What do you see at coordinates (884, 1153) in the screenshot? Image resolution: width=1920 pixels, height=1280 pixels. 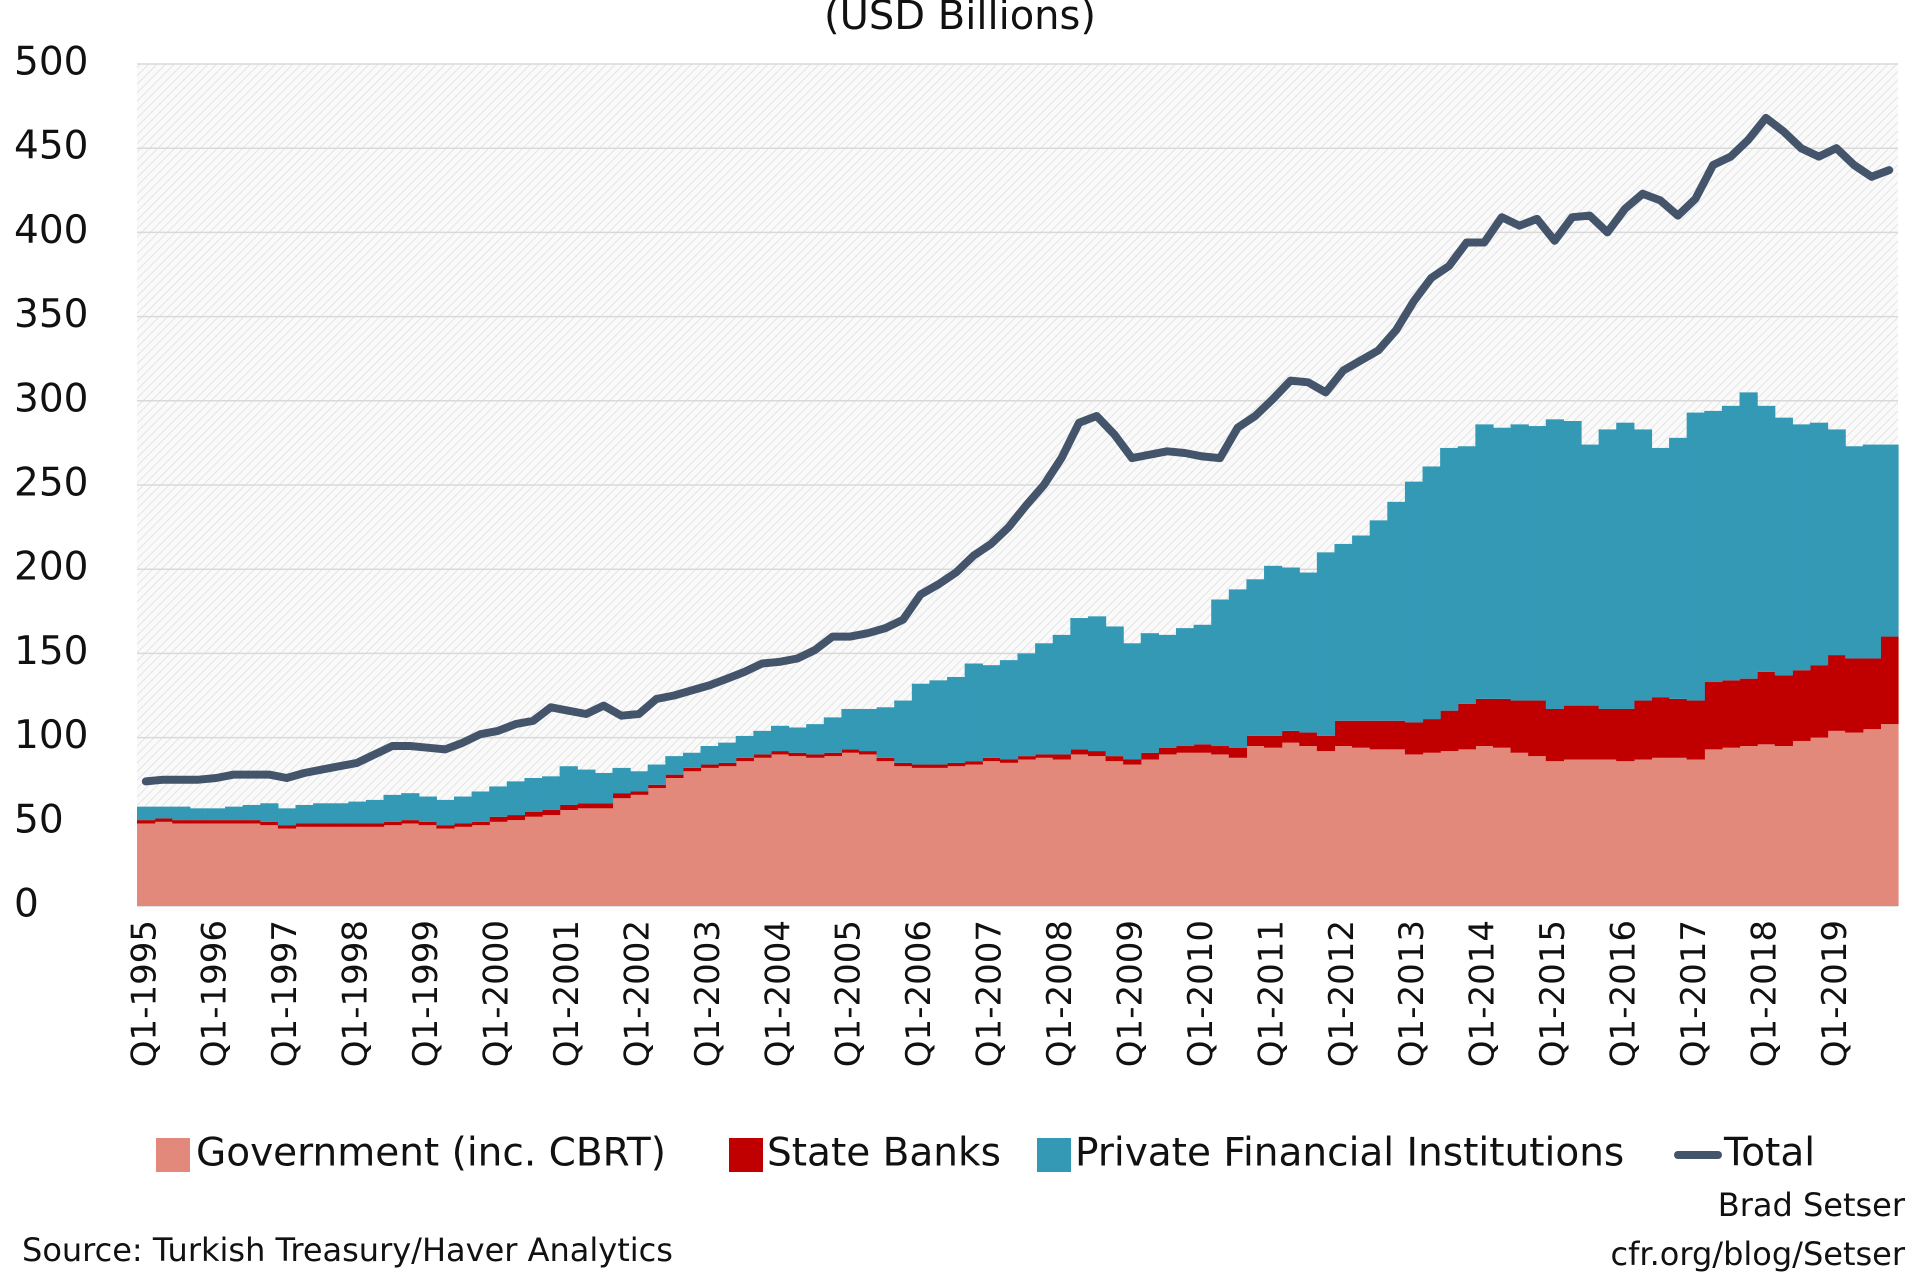 I see `legend-label: State Banks` at bounding box center [884, 1153].